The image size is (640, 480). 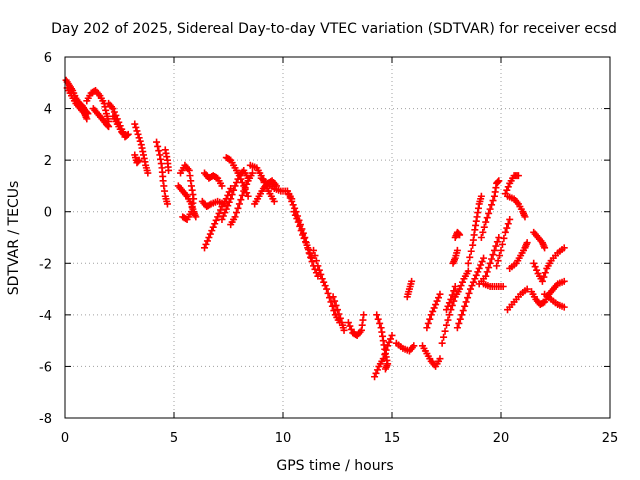 What do you see at coordinates (45, 264) in the screenshot?
I see `y-tick-label: -2` at bounding box center [45, 264].